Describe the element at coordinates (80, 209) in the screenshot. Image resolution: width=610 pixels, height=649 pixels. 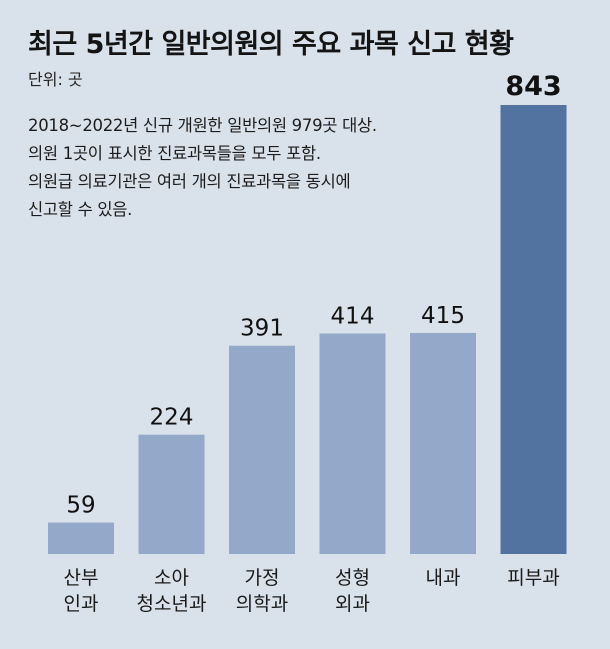
I see `note-line: 신고할 수 있음.` at that location.